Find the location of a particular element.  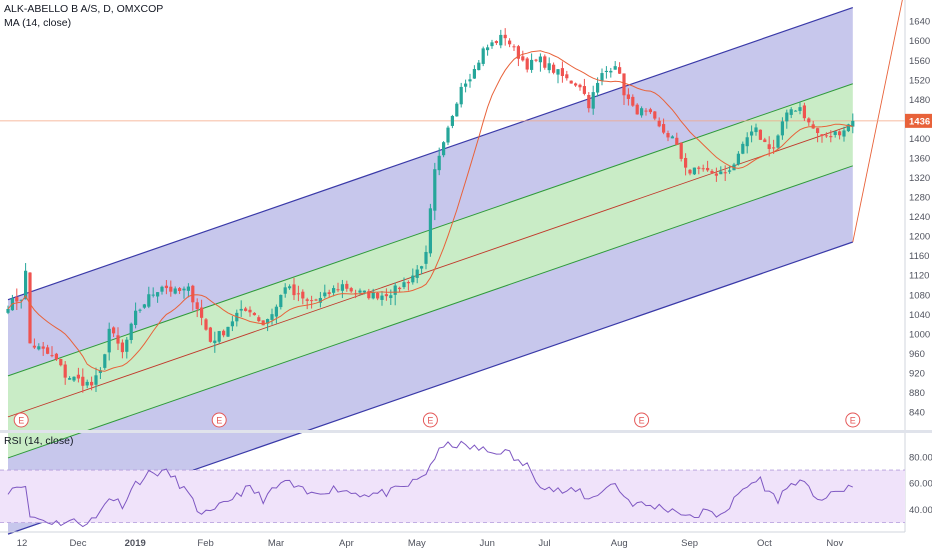

pane-separator is located at coordinates (466, 431).